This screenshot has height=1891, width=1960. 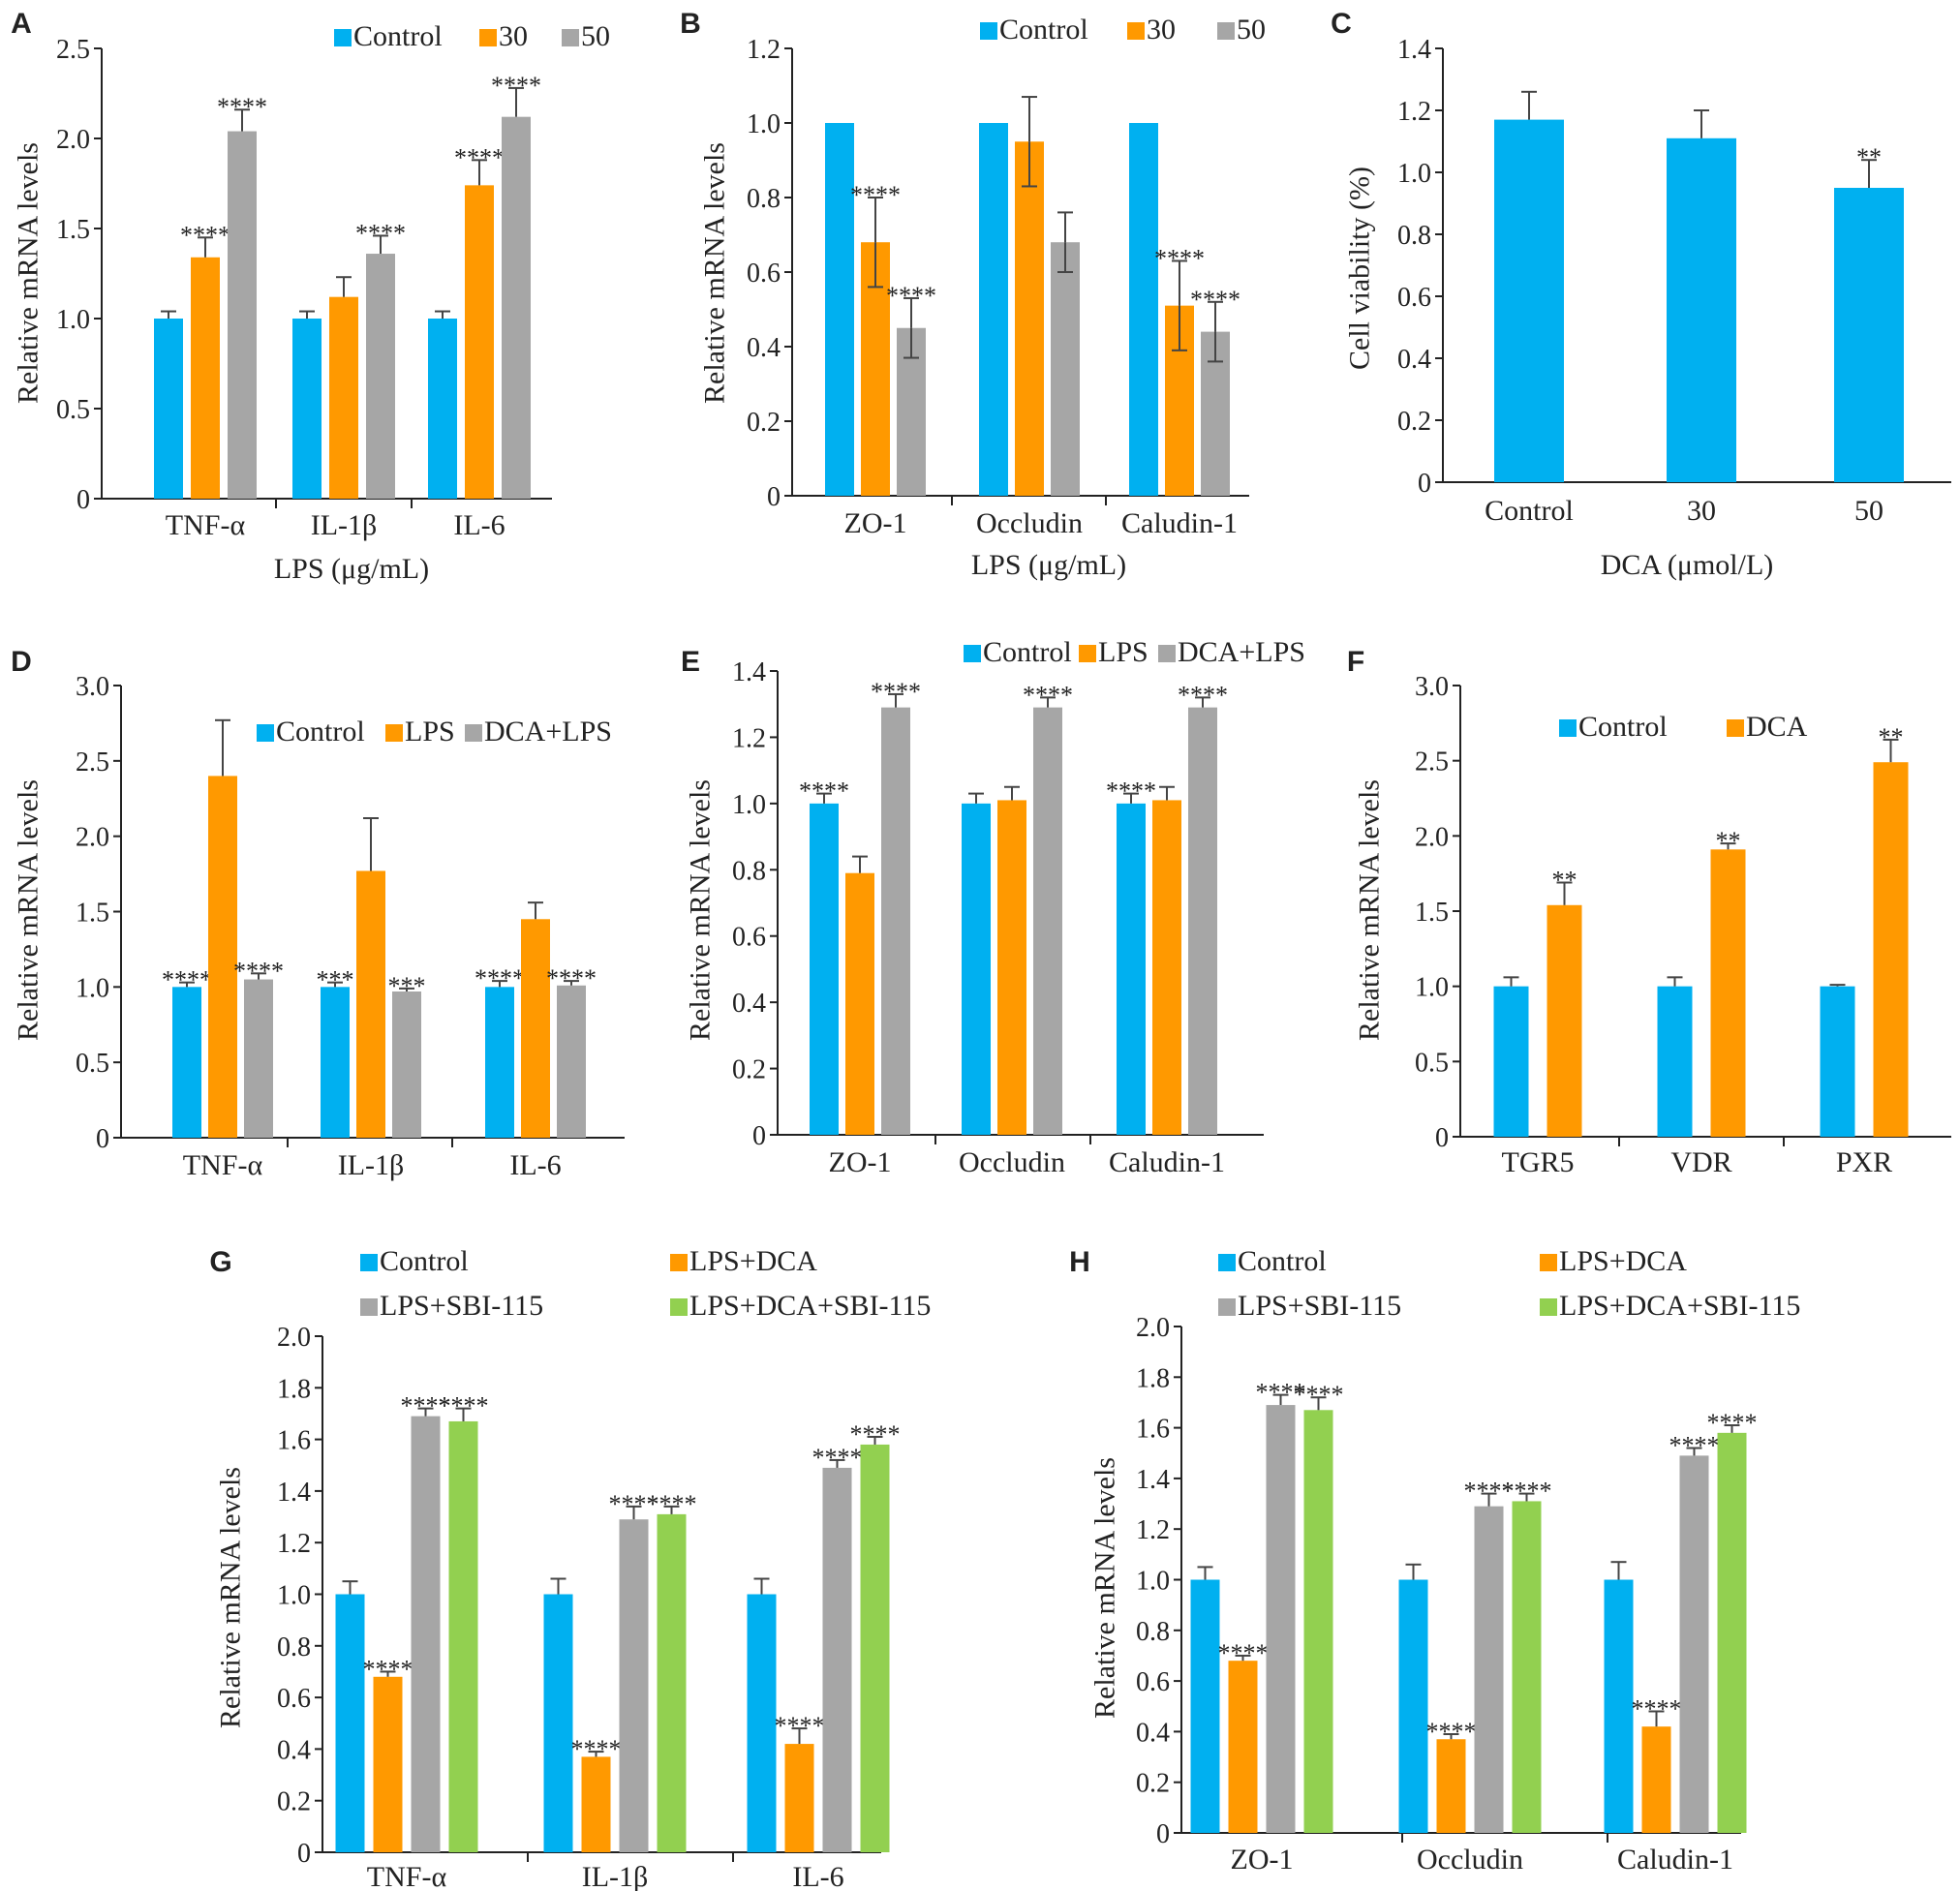 What do you see at coordinates (1868, 511) in the screenshot?
I see `x-tick-label: 50` at bounding box center [1868, 511].